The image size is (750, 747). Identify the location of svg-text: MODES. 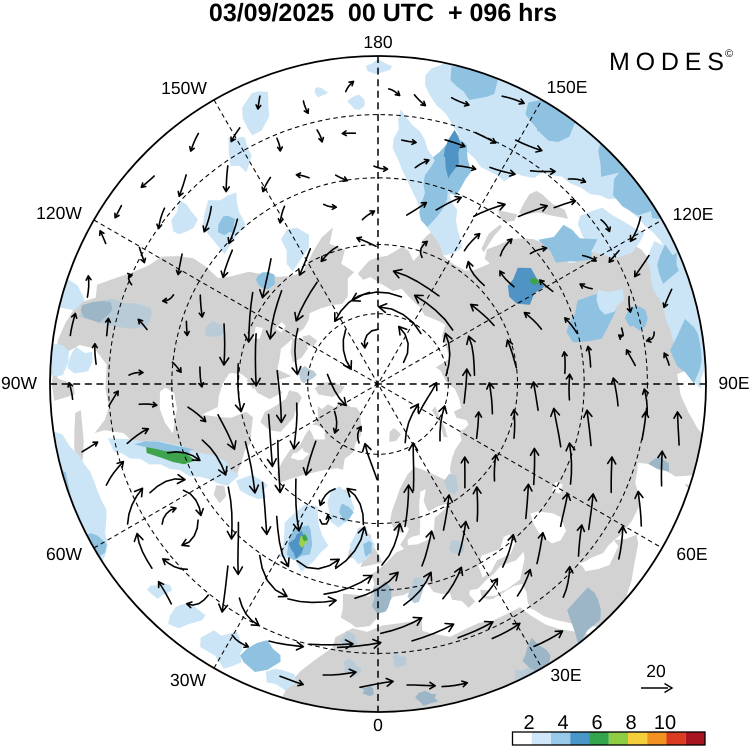
(669, 62).